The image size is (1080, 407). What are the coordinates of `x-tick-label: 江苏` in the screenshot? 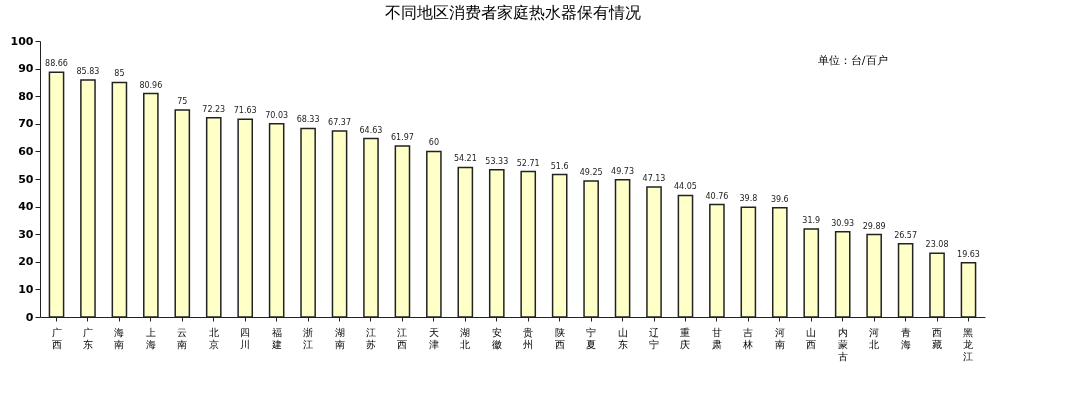 It's located at (370, 338).